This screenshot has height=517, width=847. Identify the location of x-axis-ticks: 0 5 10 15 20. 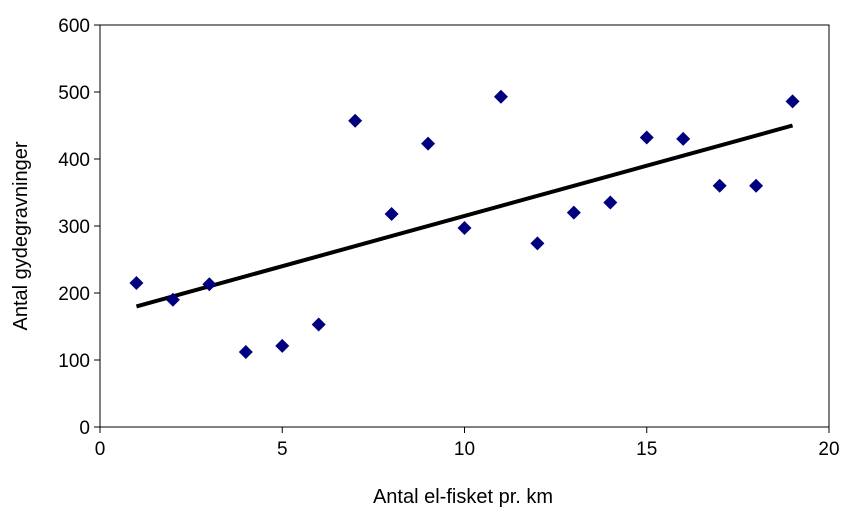
(467, 443).